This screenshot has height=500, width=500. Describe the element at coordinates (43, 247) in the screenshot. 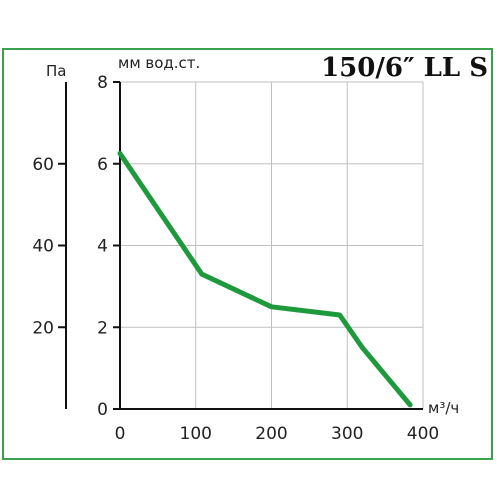

I see `pa-tick-label: 40` at that location.